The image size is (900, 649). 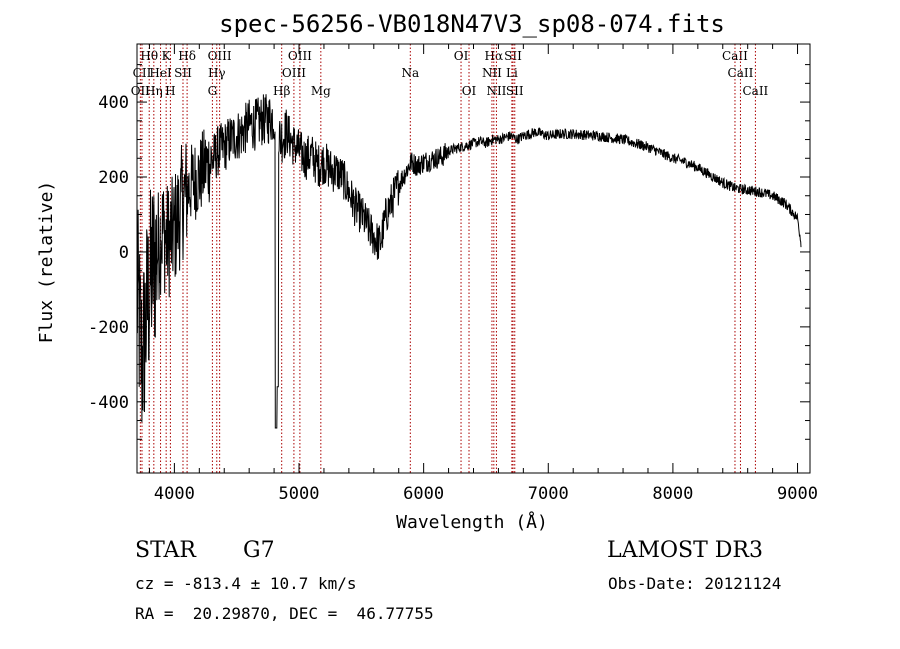 I want to click on x-tick-label: 9000, so click(x=797, y=494).